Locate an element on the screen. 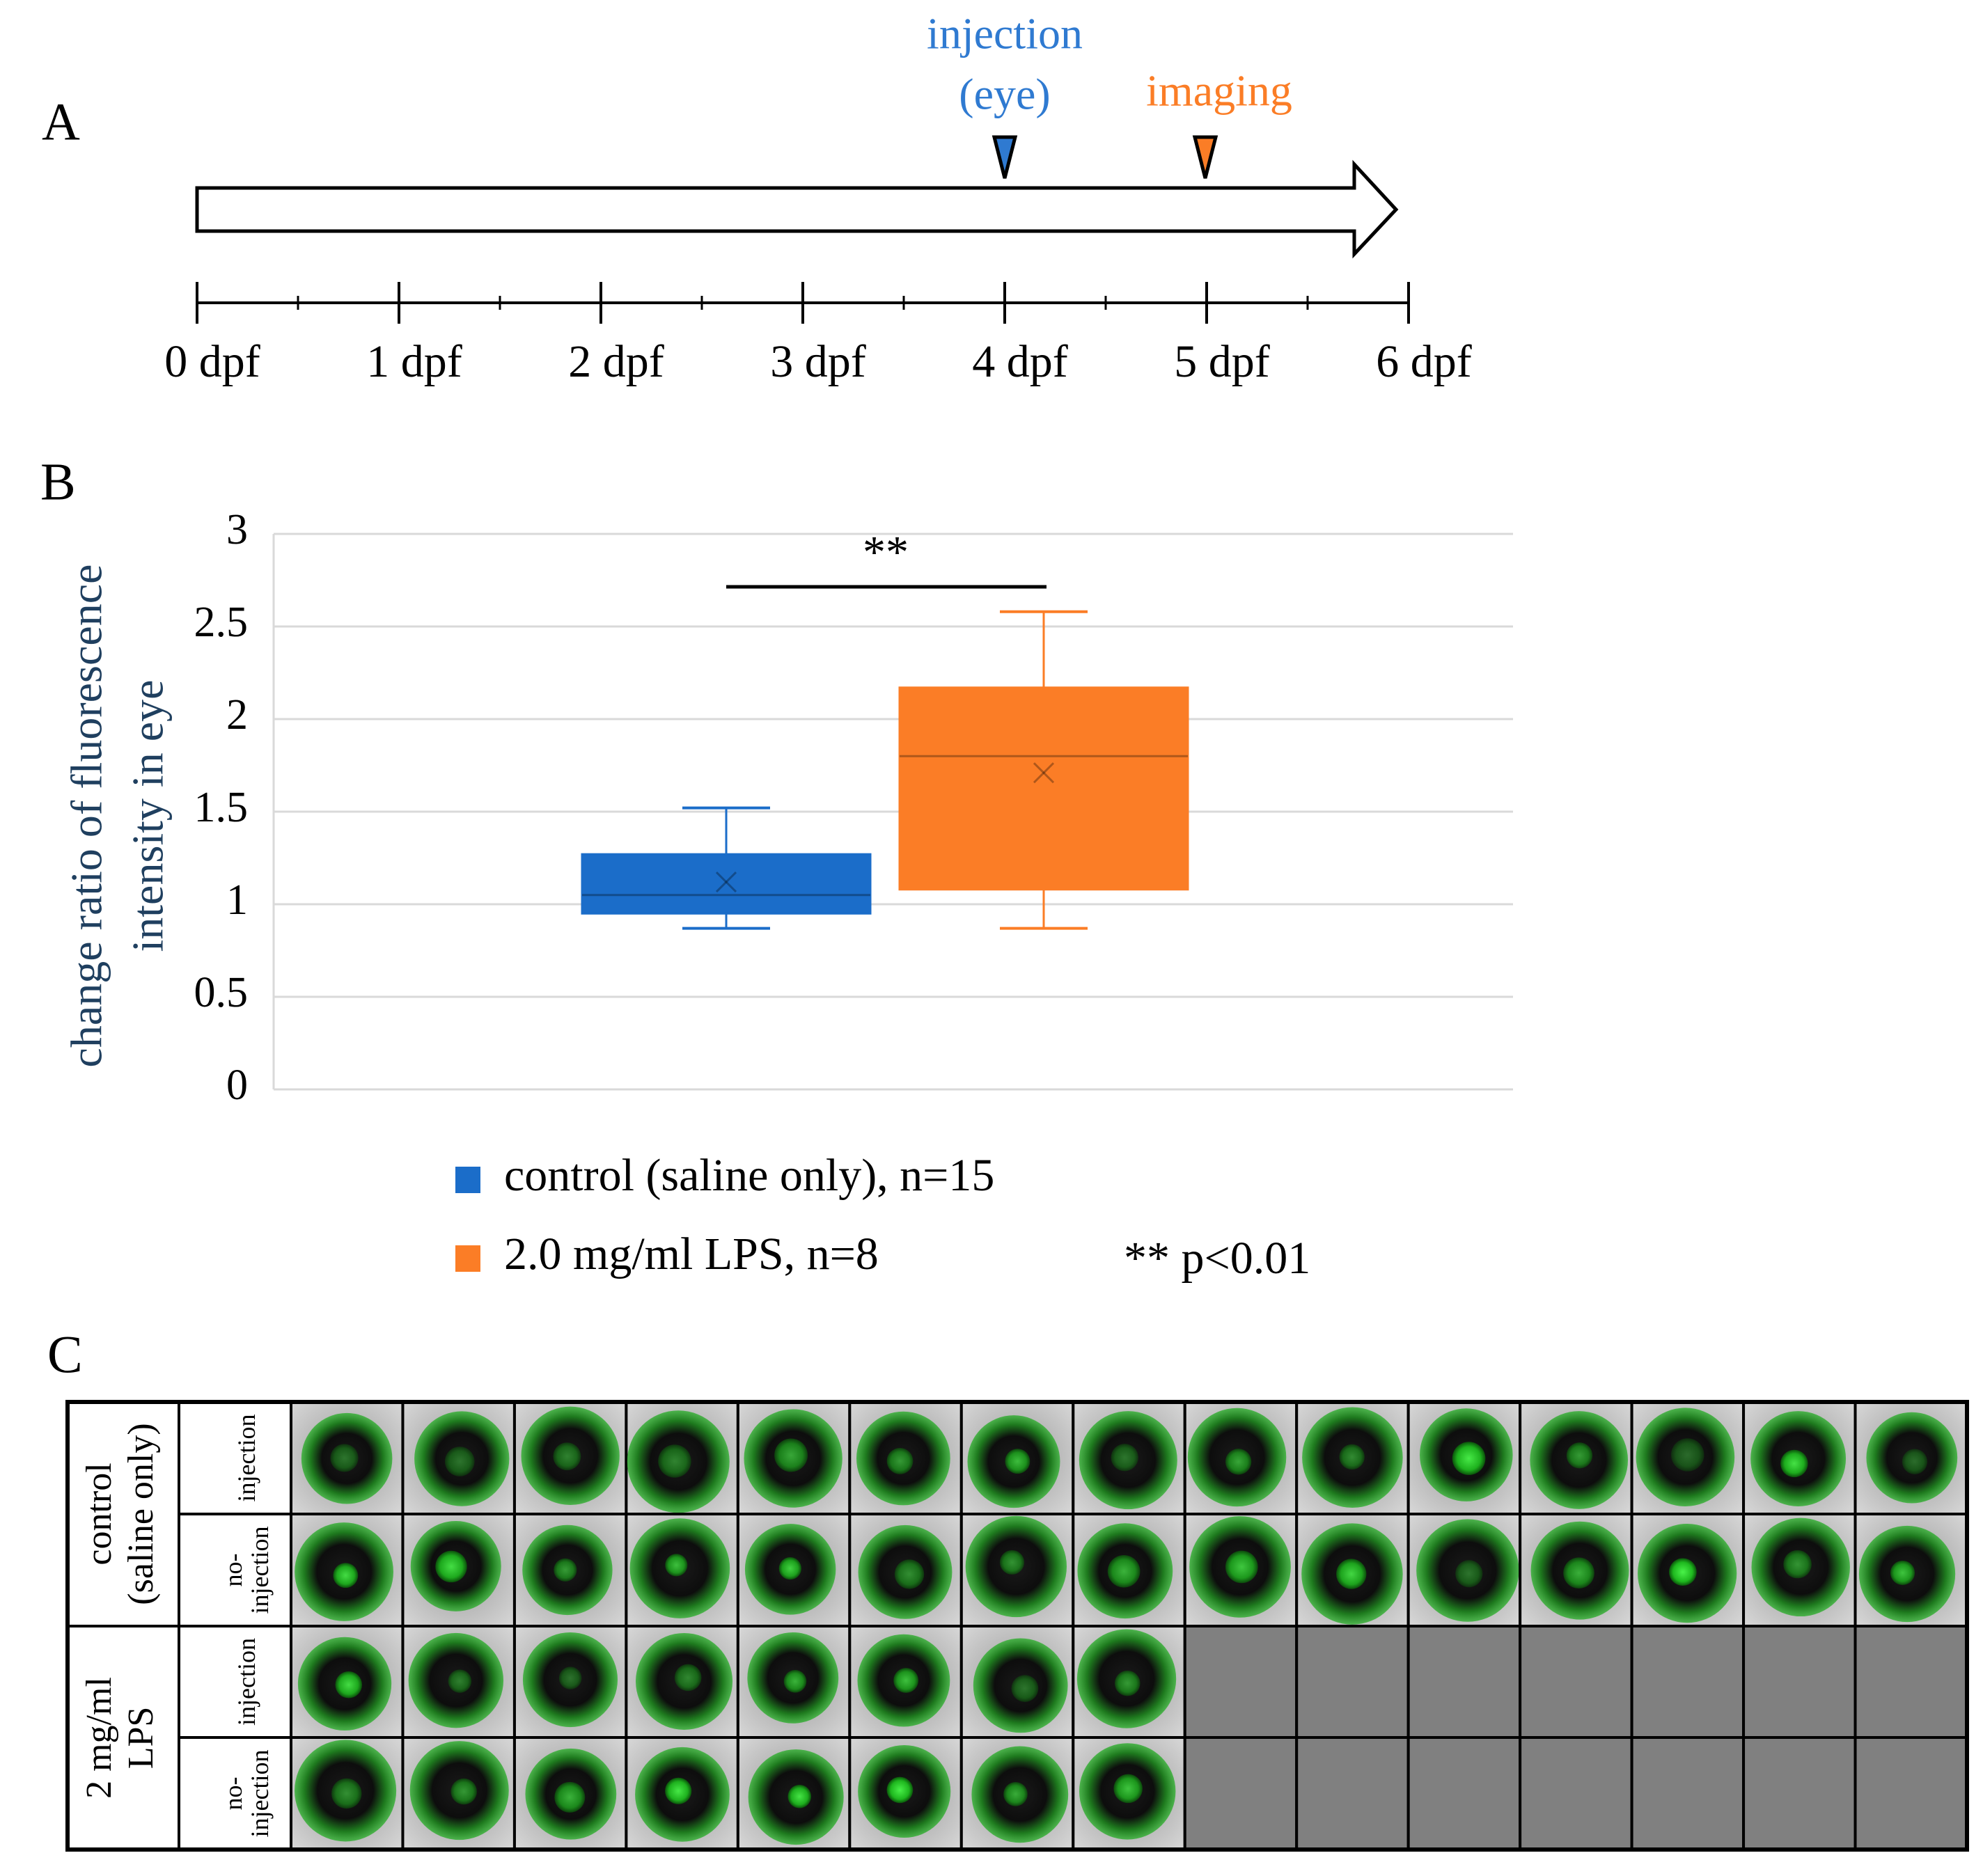 The width and height of the screenshot is (1983, 1876). mean-marker is located at coordinates (726, 882).